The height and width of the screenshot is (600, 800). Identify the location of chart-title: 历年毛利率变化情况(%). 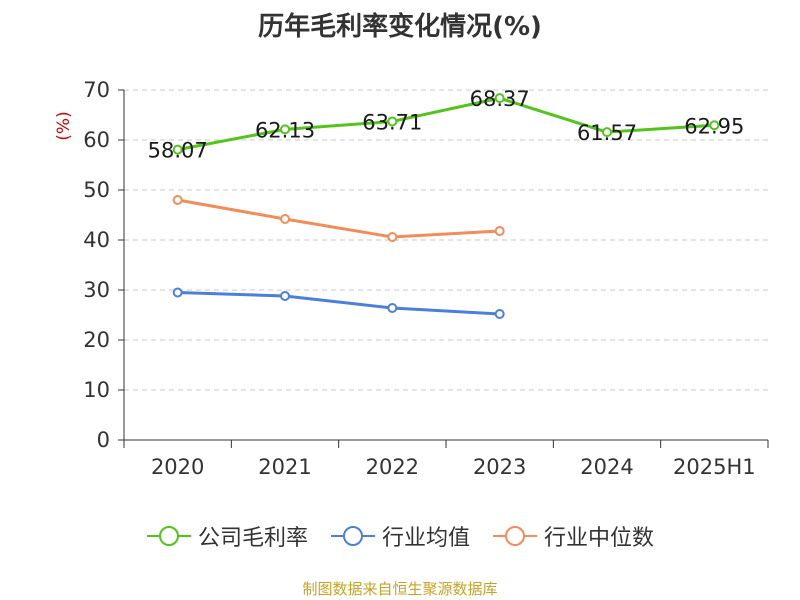
(400, 27).